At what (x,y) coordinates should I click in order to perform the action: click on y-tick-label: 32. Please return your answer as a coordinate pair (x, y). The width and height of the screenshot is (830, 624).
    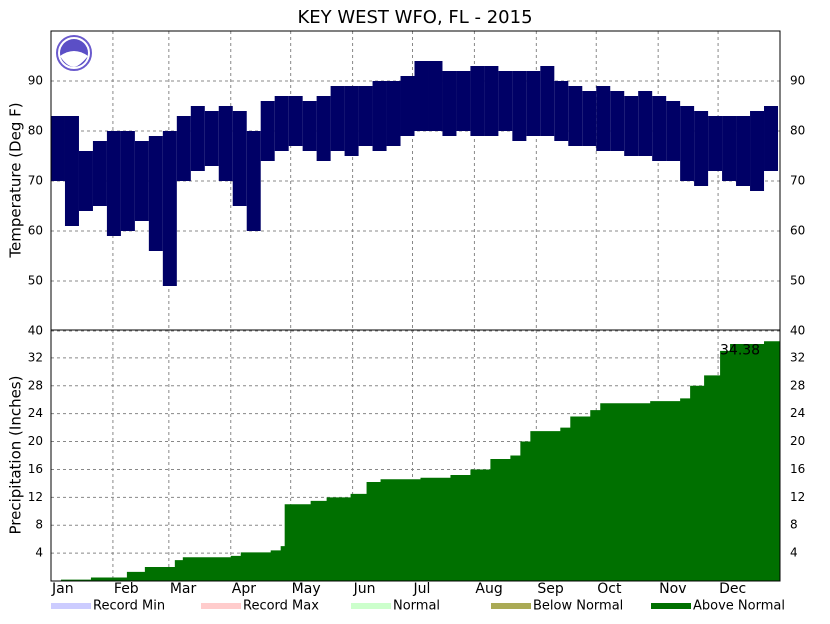
    Looking at the image, I should click on (35, 357).